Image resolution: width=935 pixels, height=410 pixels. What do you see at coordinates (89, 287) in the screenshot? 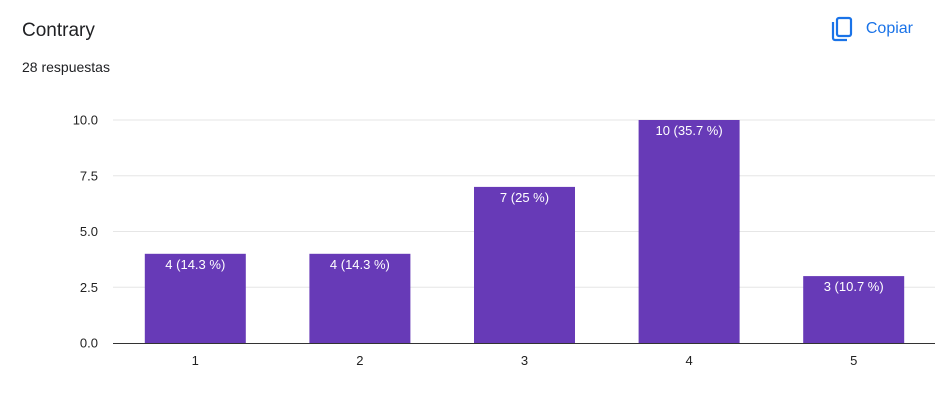
I see `y-tick-label: 2.5` at bounding box center [89, 287].